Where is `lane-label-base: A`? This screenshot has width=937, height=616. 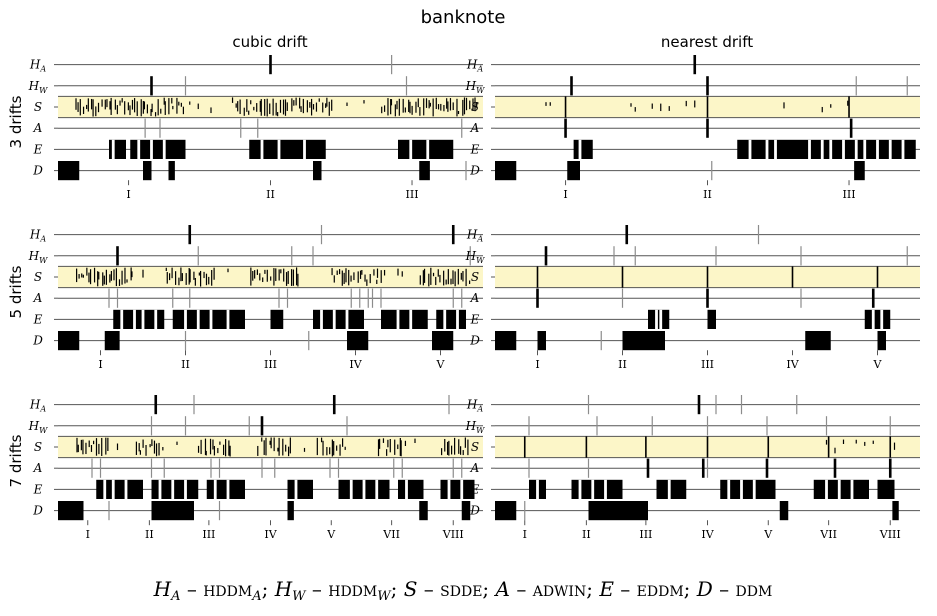
lane-label-base: A is located at coordinates (475, 298).